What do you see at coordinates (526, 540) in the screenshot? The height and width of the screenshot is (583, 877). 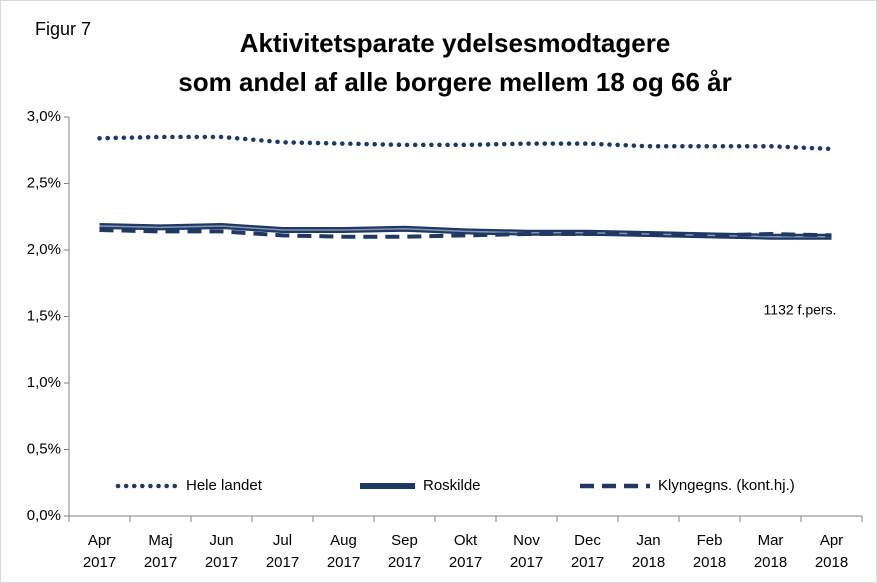 I see `x-tick-label-line: Nov` at bounding box center [526, 540].